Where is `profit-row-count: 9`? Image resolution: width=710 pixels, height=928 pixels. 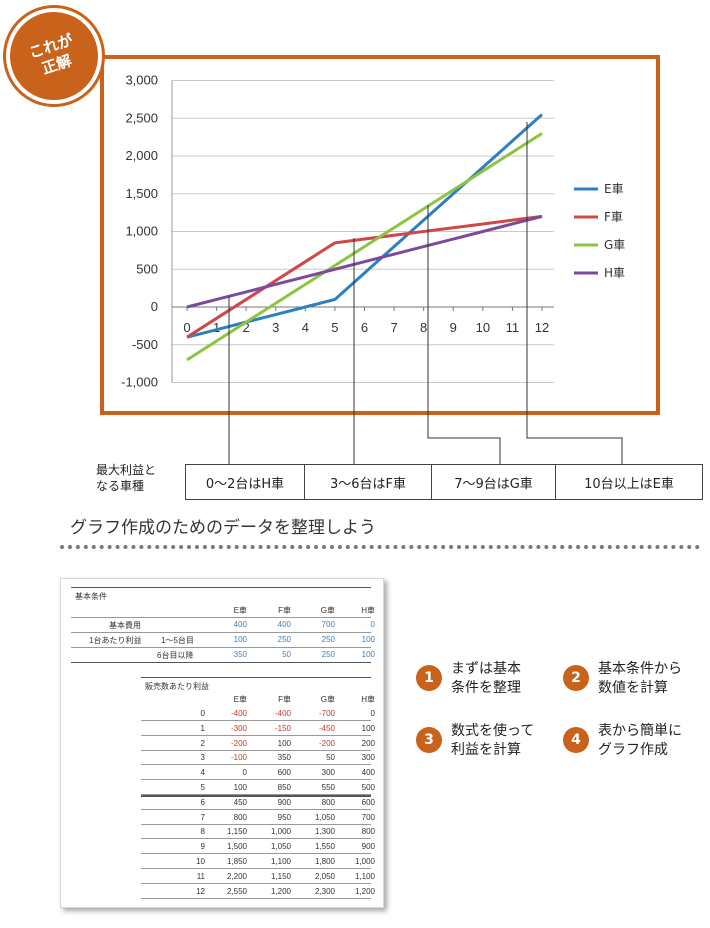 profit-row-count: 9 is located at coordinates (202, 847).